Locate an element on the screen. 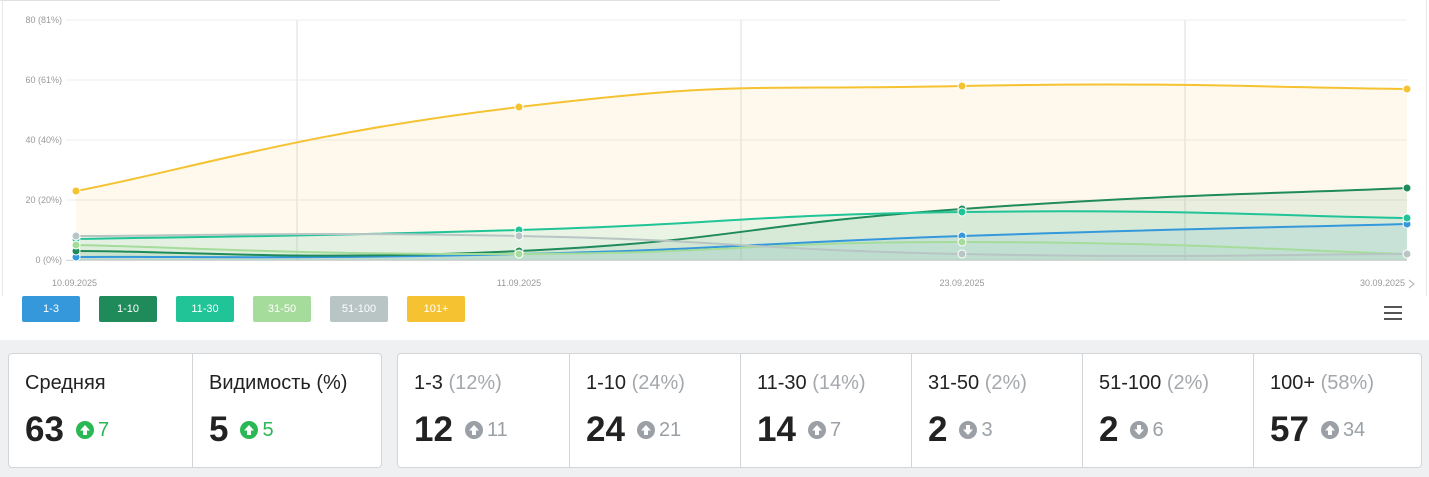 The height and width of the screenshot is (477, 1429). range-change: 3 is located at coordinates (987, 429).